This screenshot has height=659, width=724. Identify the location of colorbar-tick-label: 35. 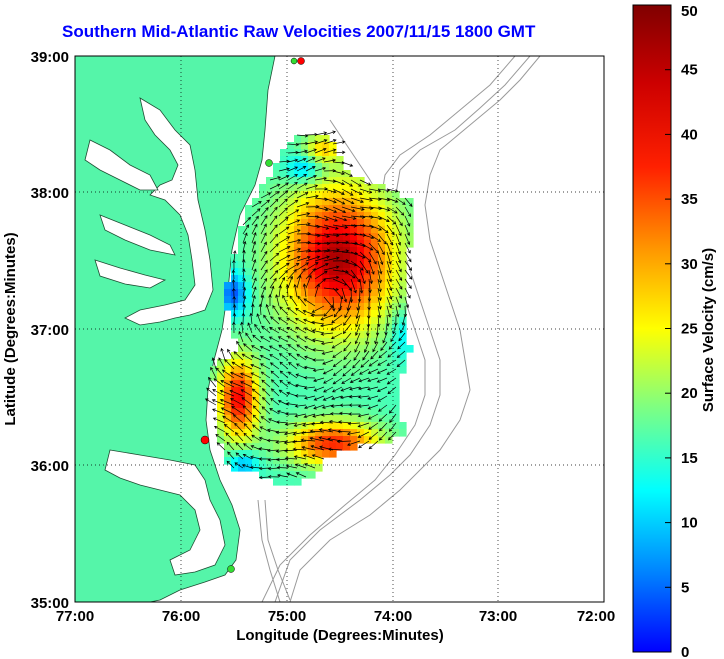
(689, 199).